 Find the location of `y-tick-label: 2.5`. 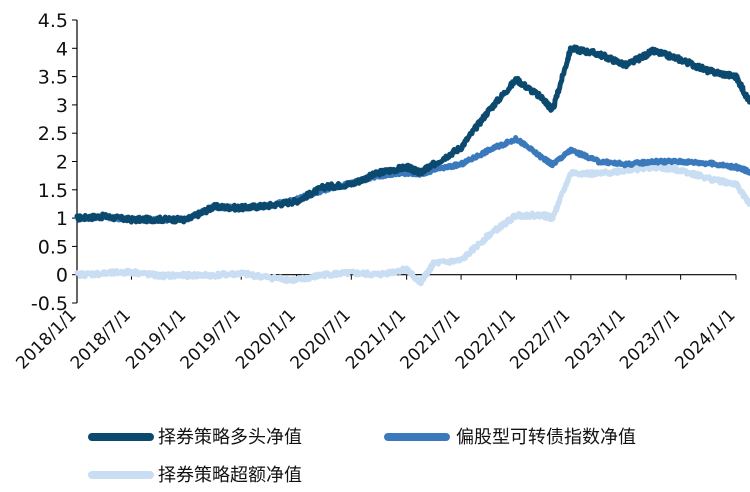

y-tick-label: 2.5 is located at coordinates (53, 134).